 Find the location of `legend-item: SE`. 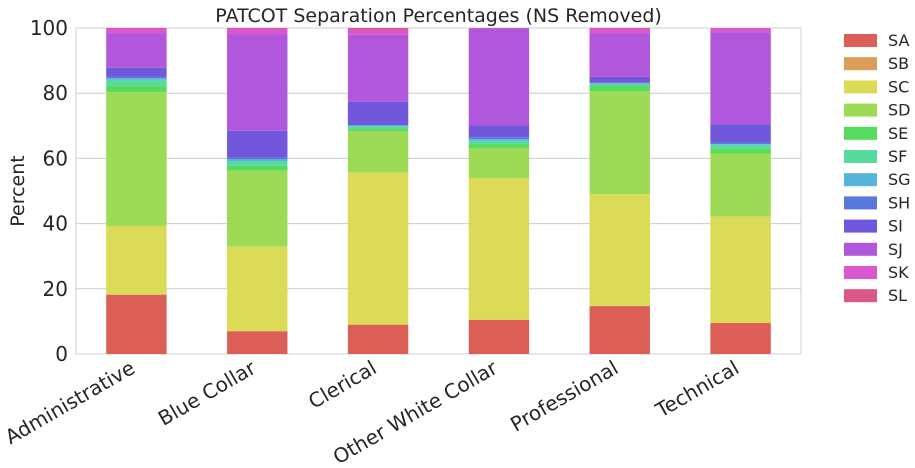

legend-item: SE is located at coordinates (876, 133).